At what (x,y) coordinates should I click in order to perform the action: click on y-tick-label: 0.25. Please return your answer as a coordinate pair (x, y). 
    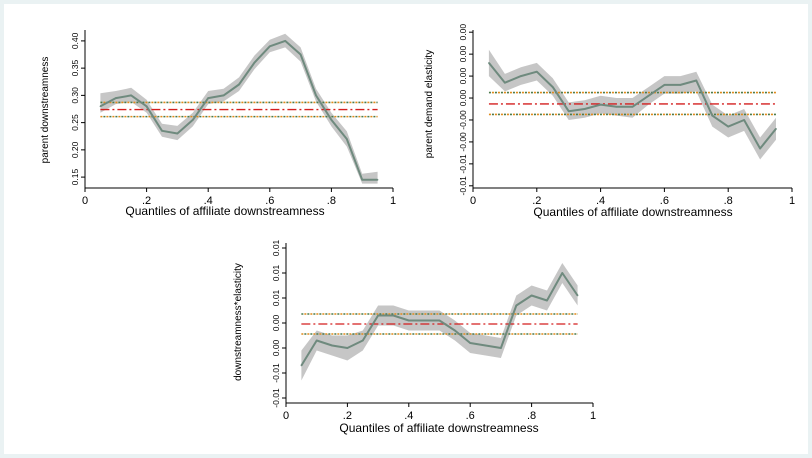
    Looking at the image, I should click on (75, 122).